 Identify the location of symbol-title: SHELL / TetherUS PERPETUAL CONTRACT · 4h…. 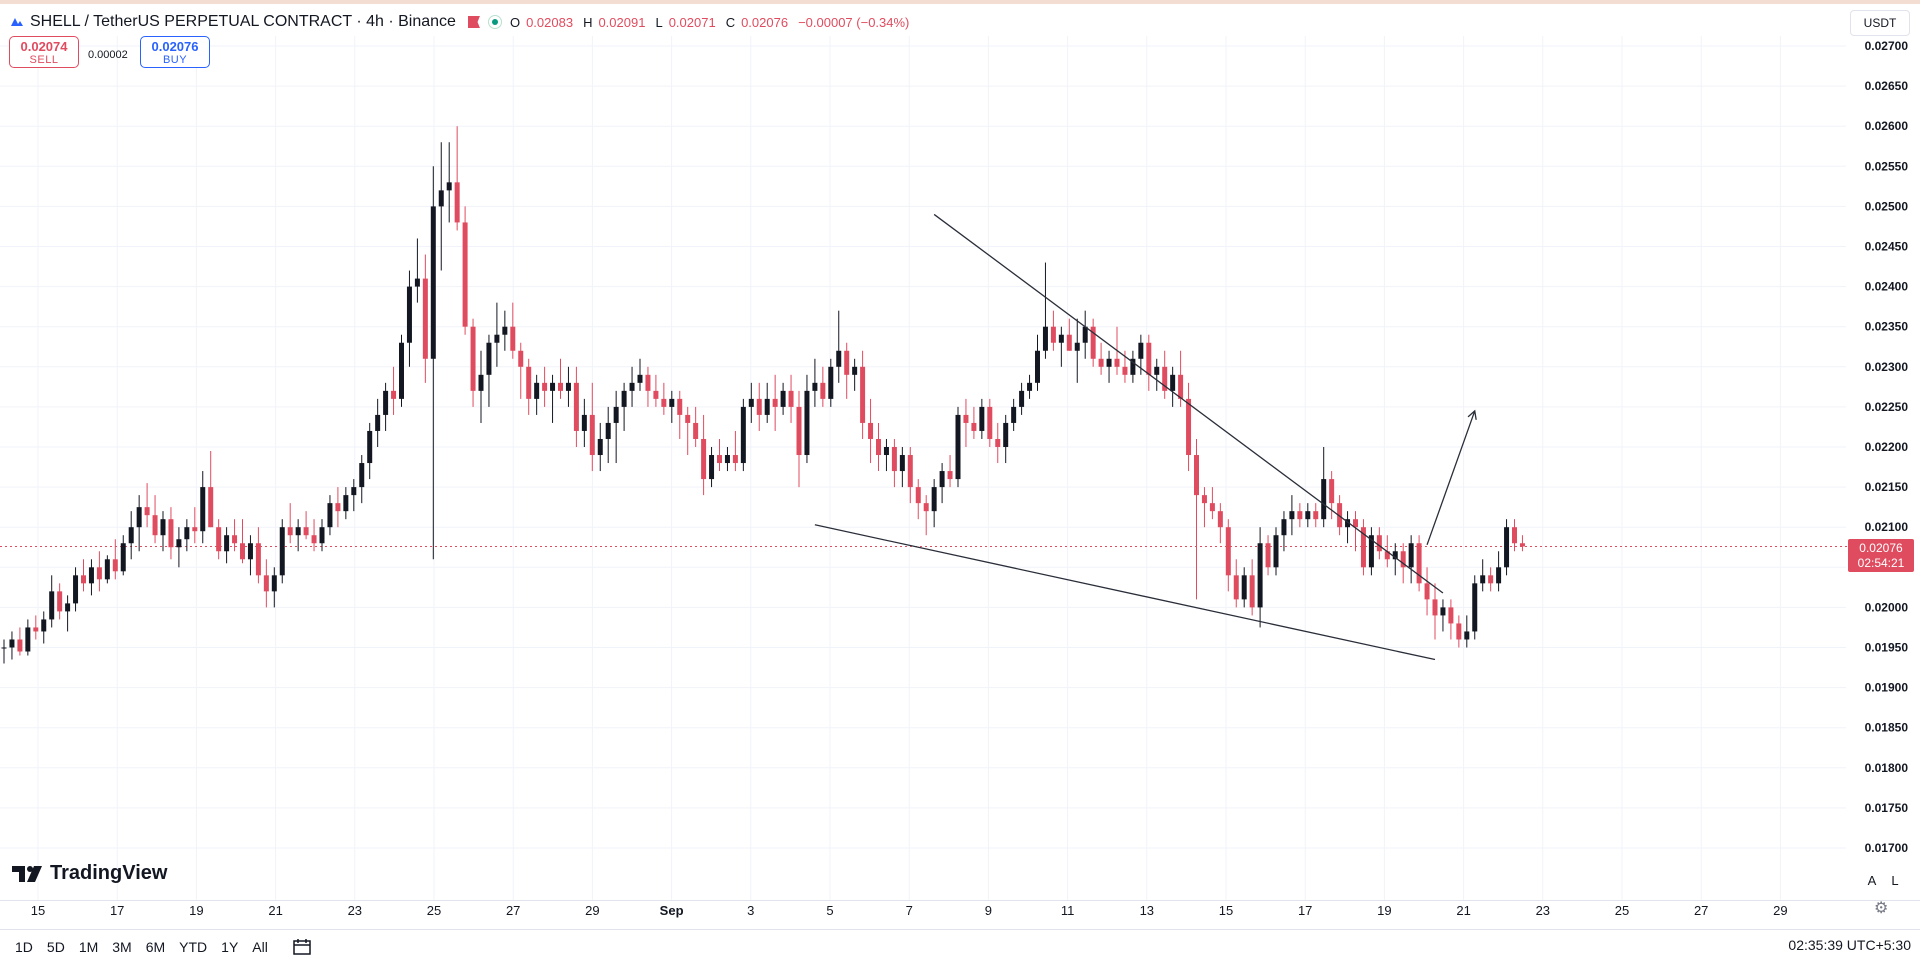
(243, 21).